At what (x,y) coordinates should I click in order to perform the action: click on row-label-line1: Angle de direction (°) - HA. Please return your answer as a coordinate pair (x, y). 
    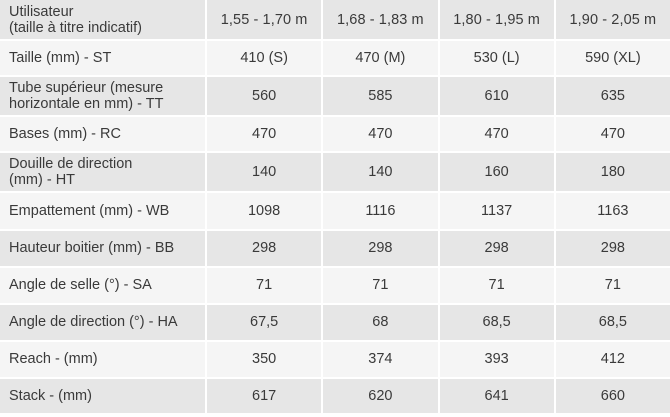
    Looking at the image, I should click on (93, 322).